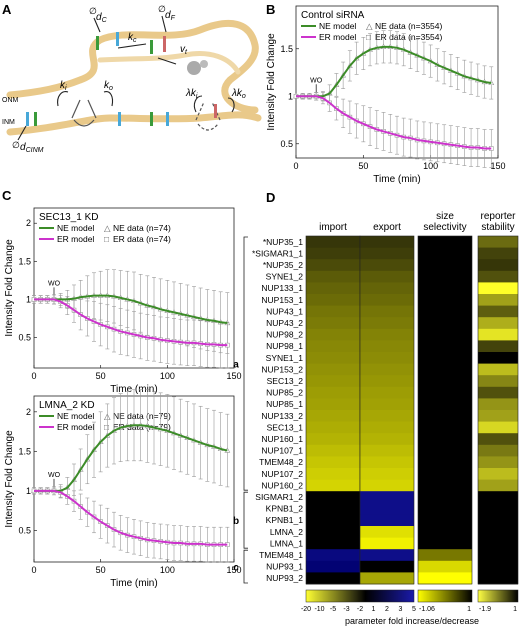 Image resolution: width=520 pixels, height=630 pixels. Describe the element at coordinates (284, 335) in the screenshot. I see `row-label: NUP98_2` at that location.